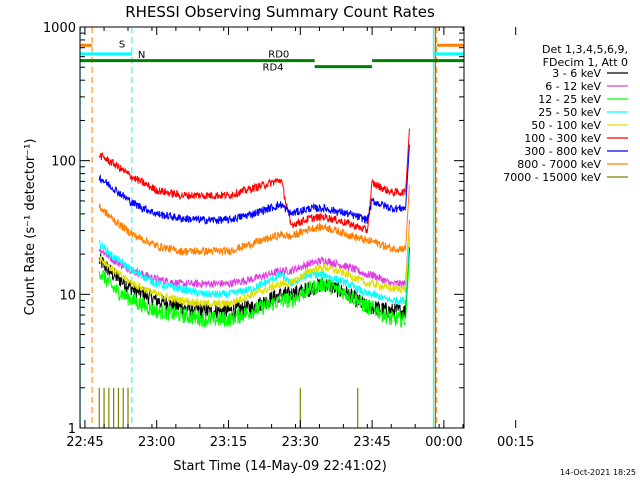 The image size is (640, 480). Describe the element at coordinates (552, 177) in the screenshot. I see `legend-label-8: 7000 - 15000 keV` at that location.